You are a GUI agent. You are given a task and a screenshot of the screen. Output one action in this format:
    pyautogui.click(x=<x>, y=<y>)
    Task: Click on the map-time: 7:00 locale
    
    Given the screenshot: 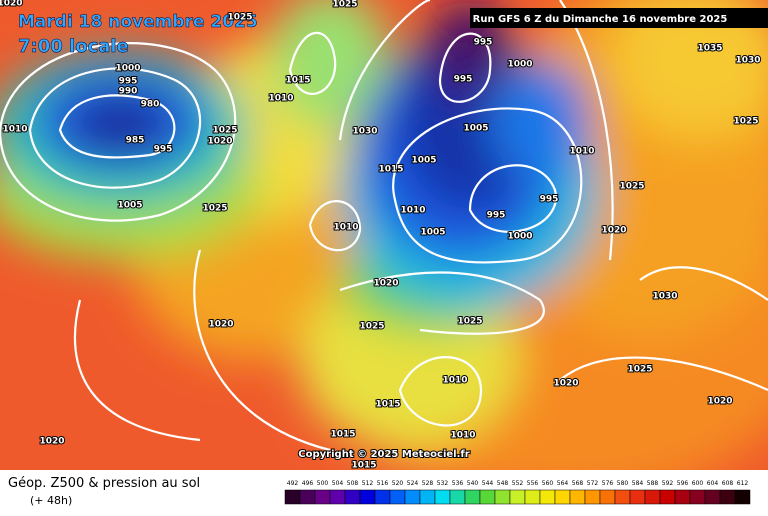 What is the action you would take?
    pyautogui.click(x=73, y=46)
    